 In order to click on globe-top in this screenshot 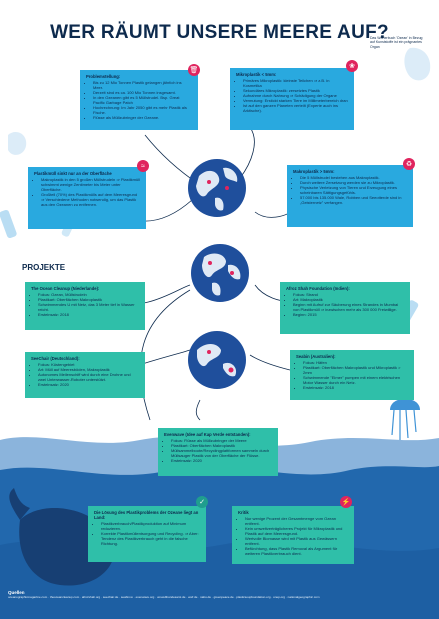, I will do `click(217, 188)`.